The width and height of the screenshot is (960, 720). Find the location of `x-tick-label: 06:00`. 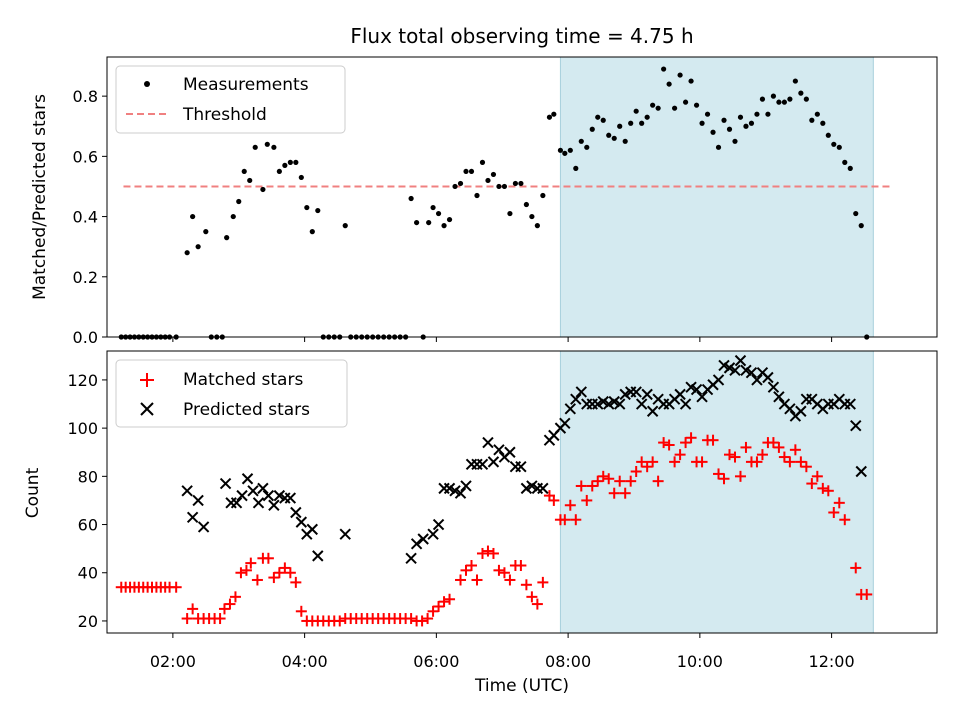

x-tick-label: 06:00 is located at coordinates (436, 661).